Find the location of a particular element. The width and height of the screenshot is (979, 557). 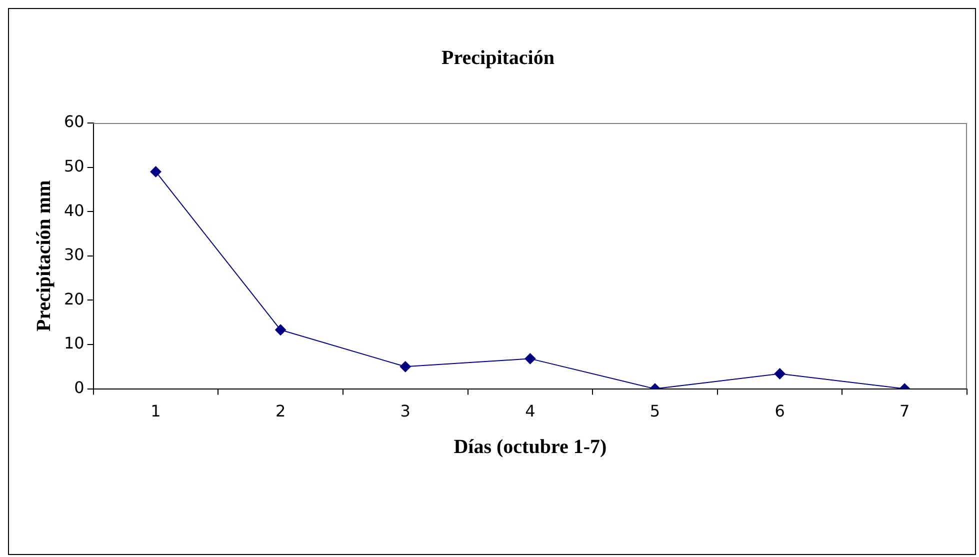

y-tick-label: 20 is located at coordinates (74, 298).